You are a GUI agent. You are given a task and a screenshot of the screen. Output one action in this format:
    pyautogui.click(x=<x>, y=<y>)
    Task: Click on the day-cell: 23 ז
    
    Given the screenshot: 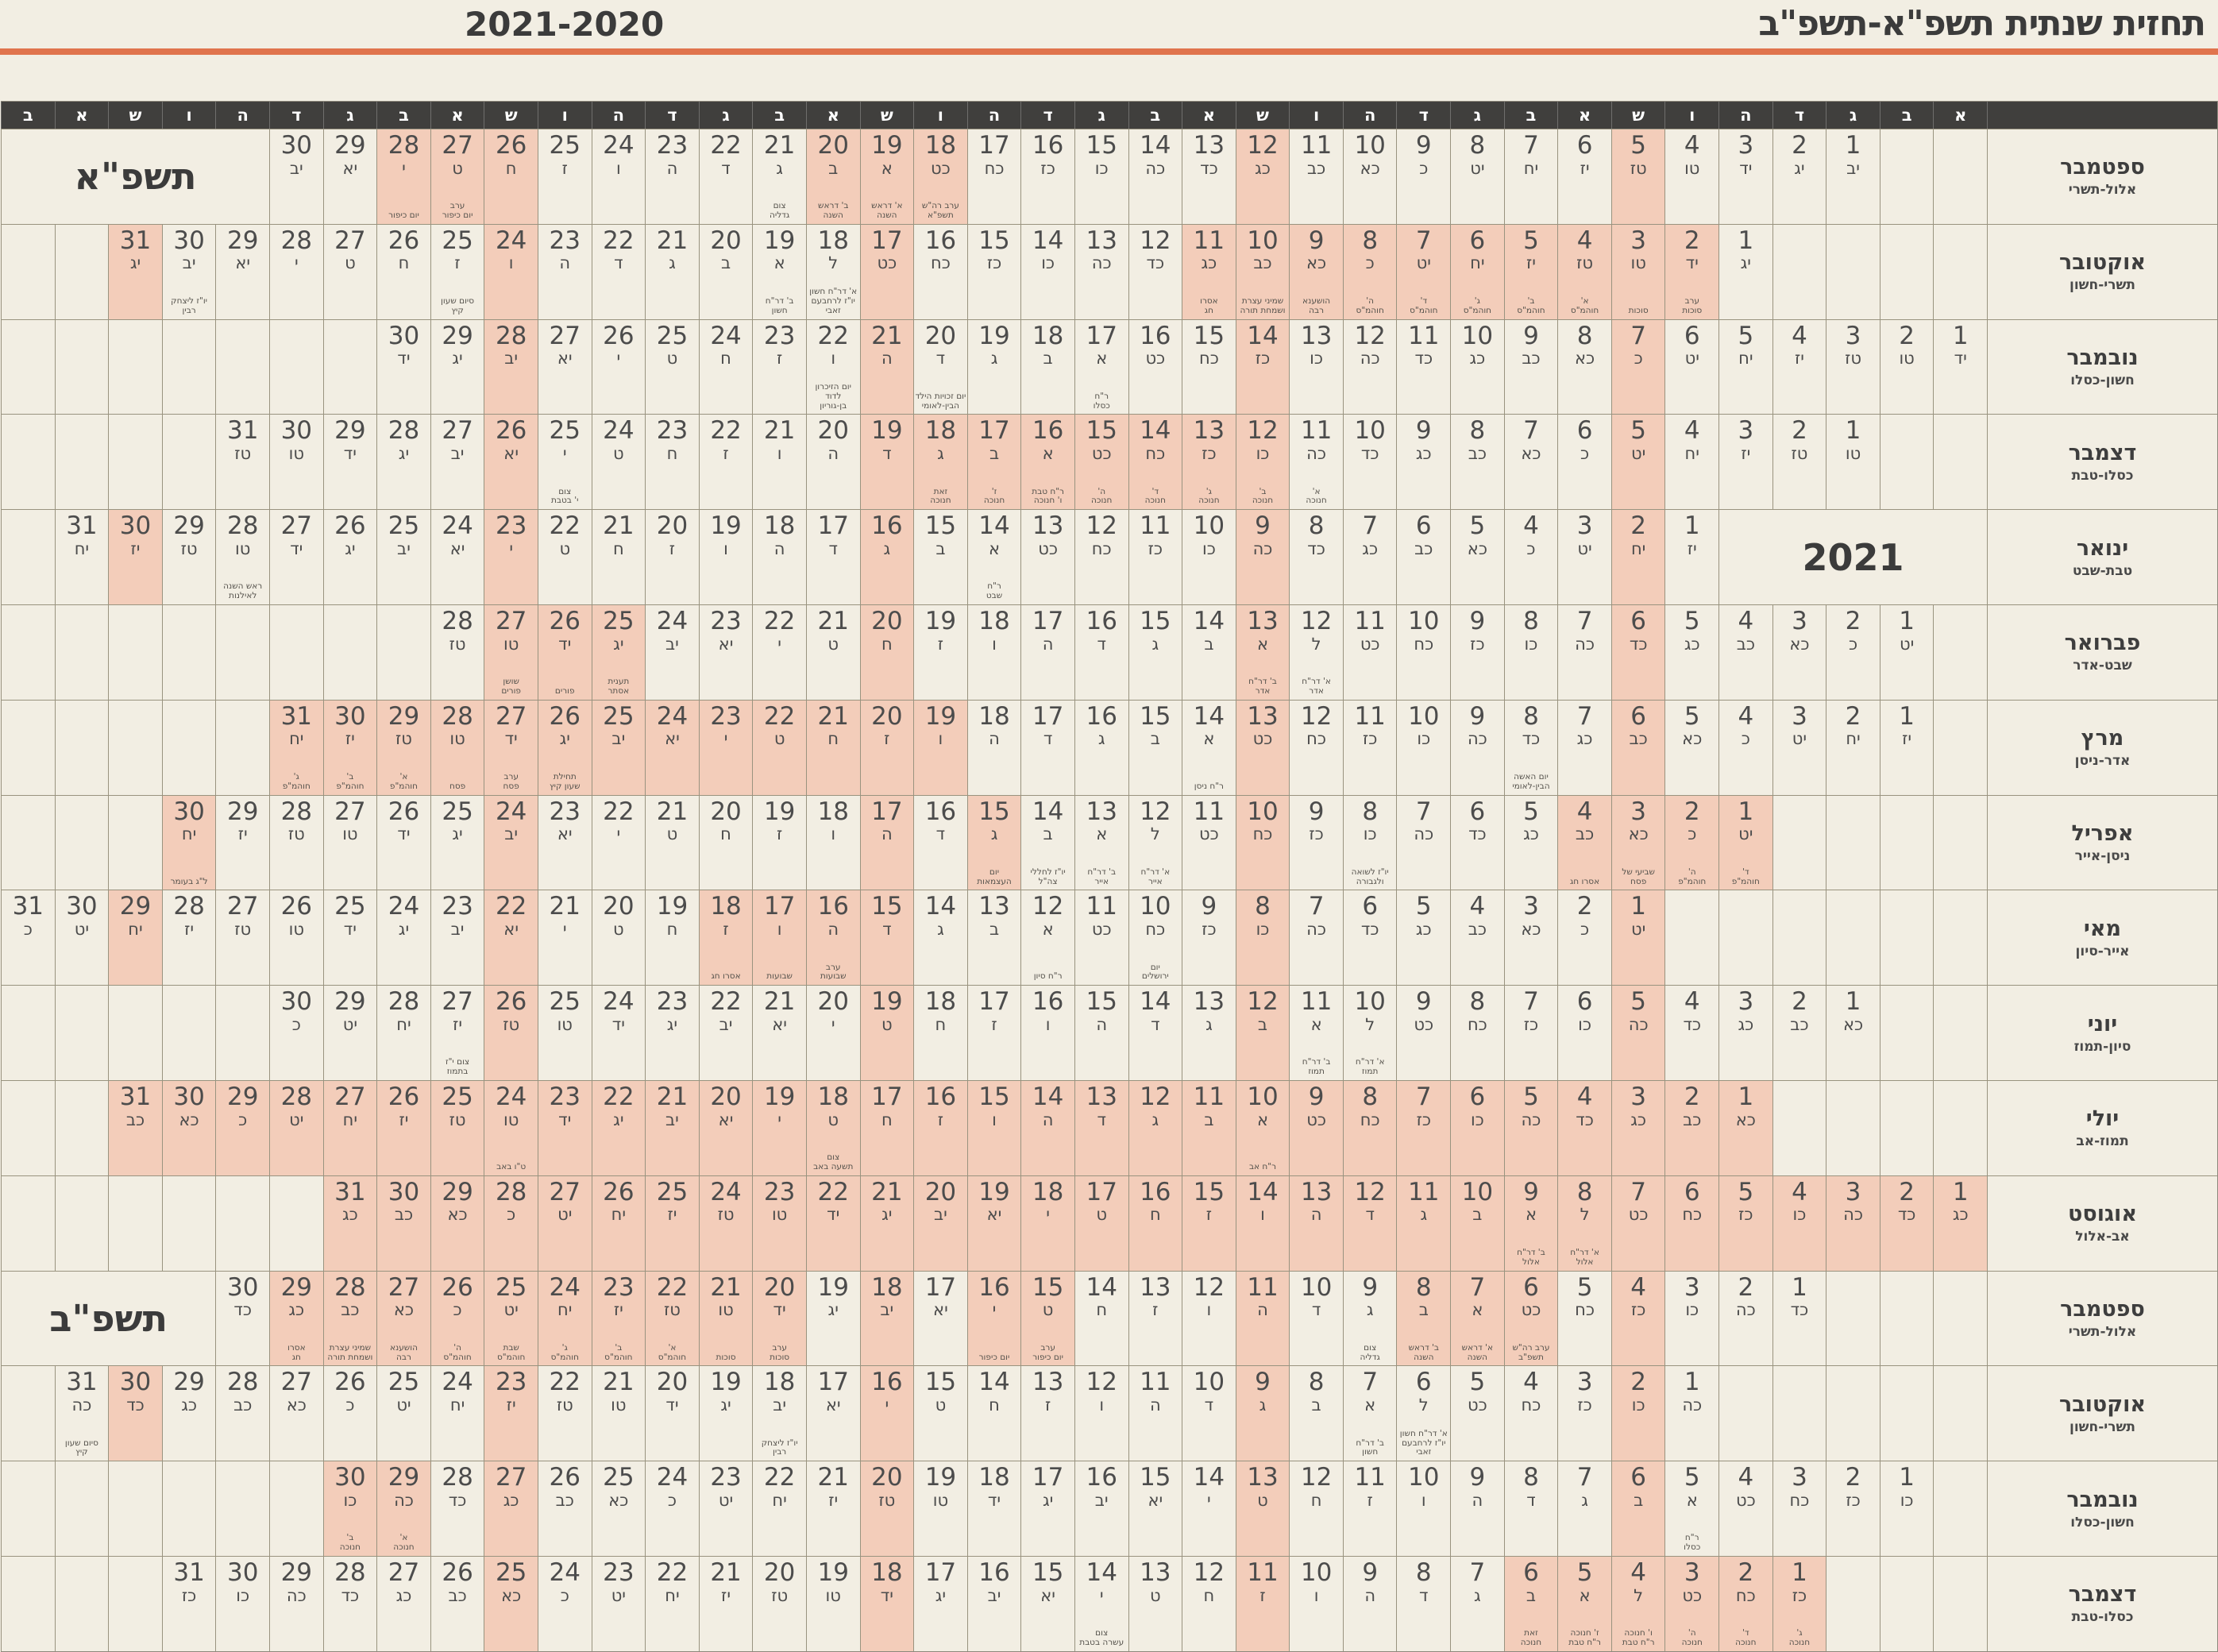 What is the action you would take?
    pyautogui.click(x=779, y=366)
    